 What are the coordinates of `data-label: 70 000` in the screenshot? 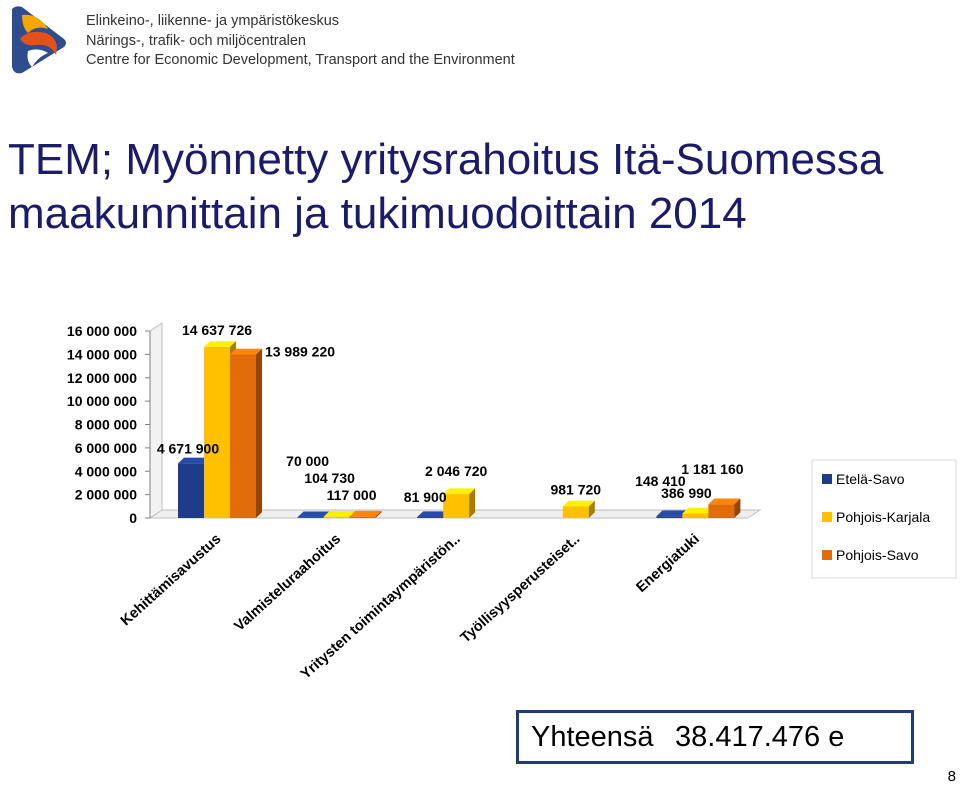 It's located at (307, 461).